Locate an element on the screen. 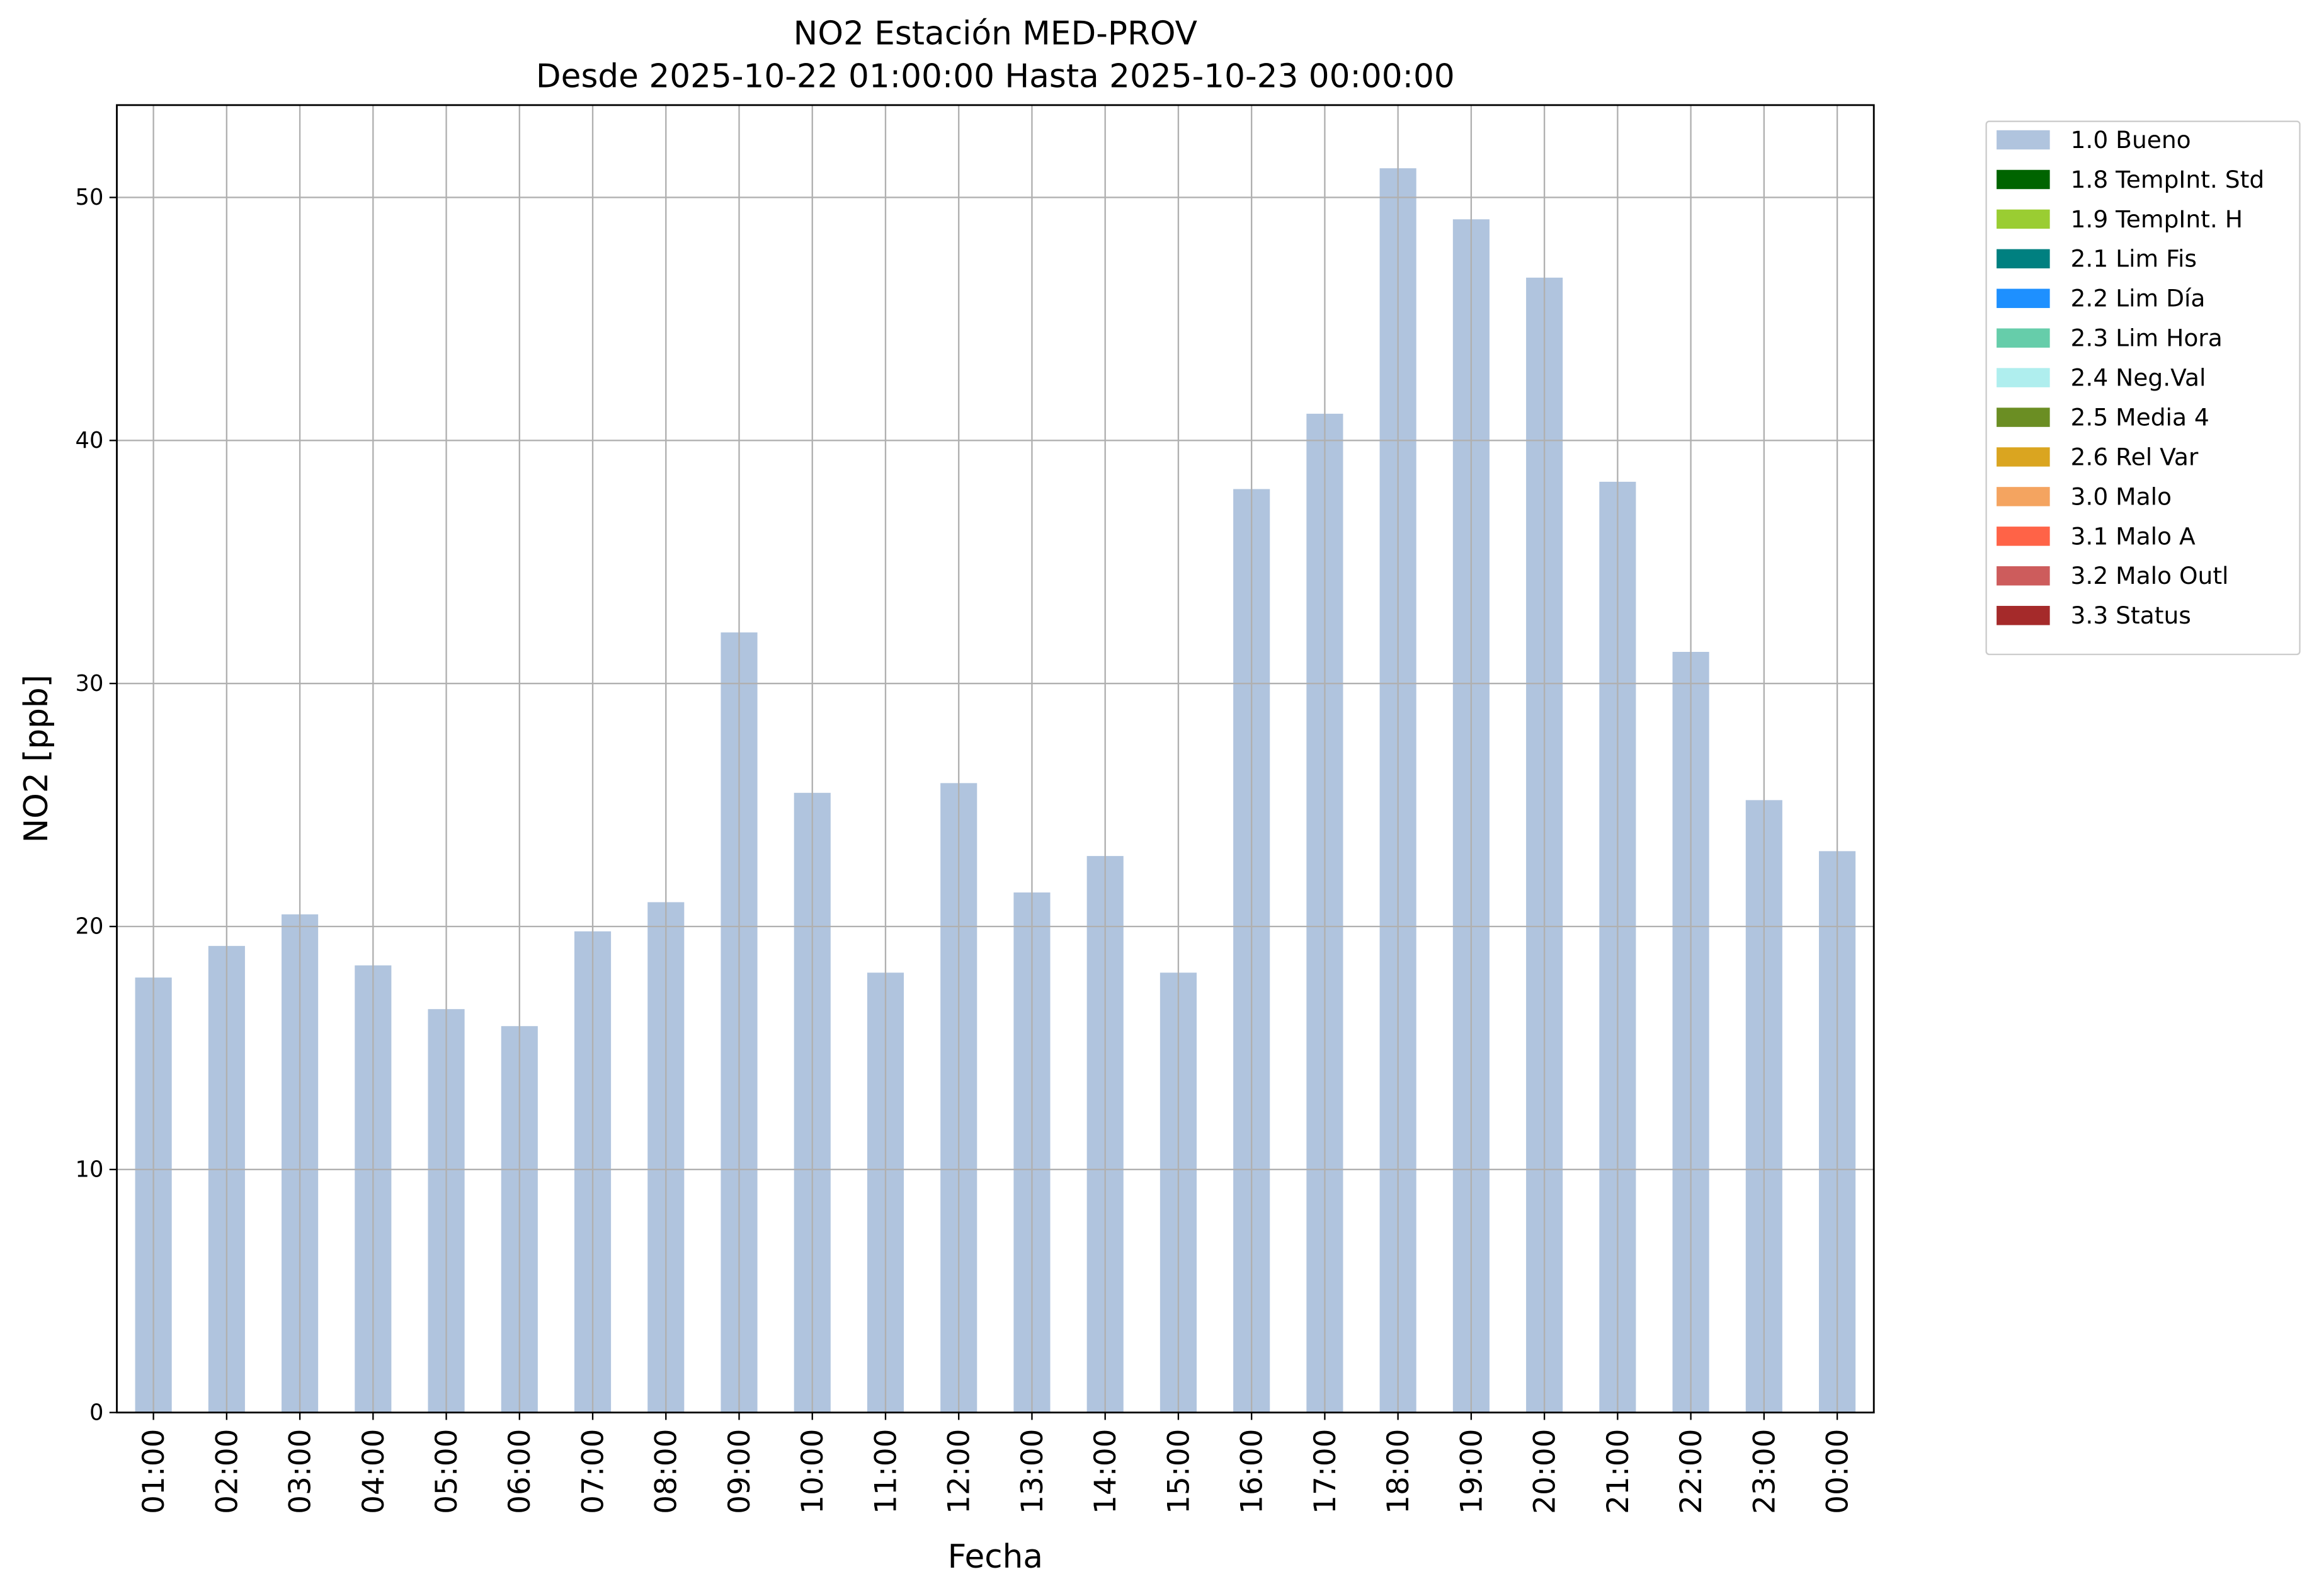 The height and width of the screenshot is (1596, 2319). legend-box is located at coordinates (2143, 388).